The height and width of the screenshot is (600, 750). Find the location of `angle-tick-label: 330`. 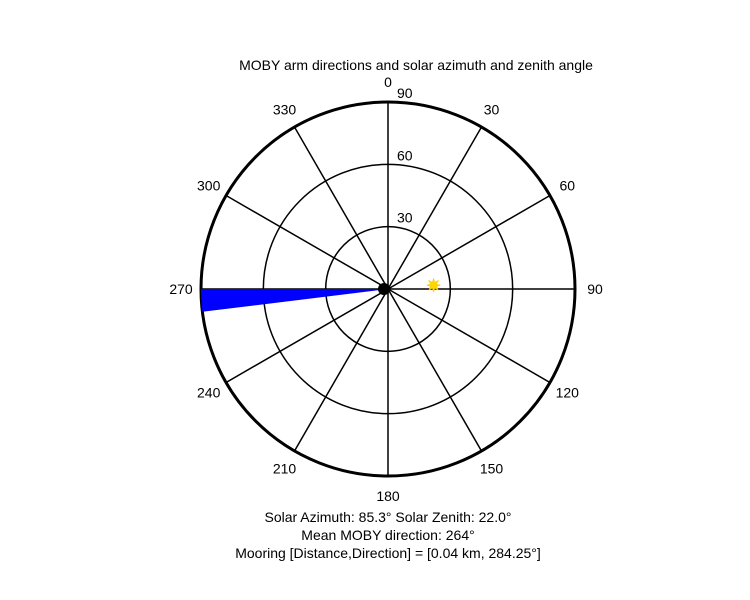

angle-tick-label: 330 is located at coordinates (285, 110).